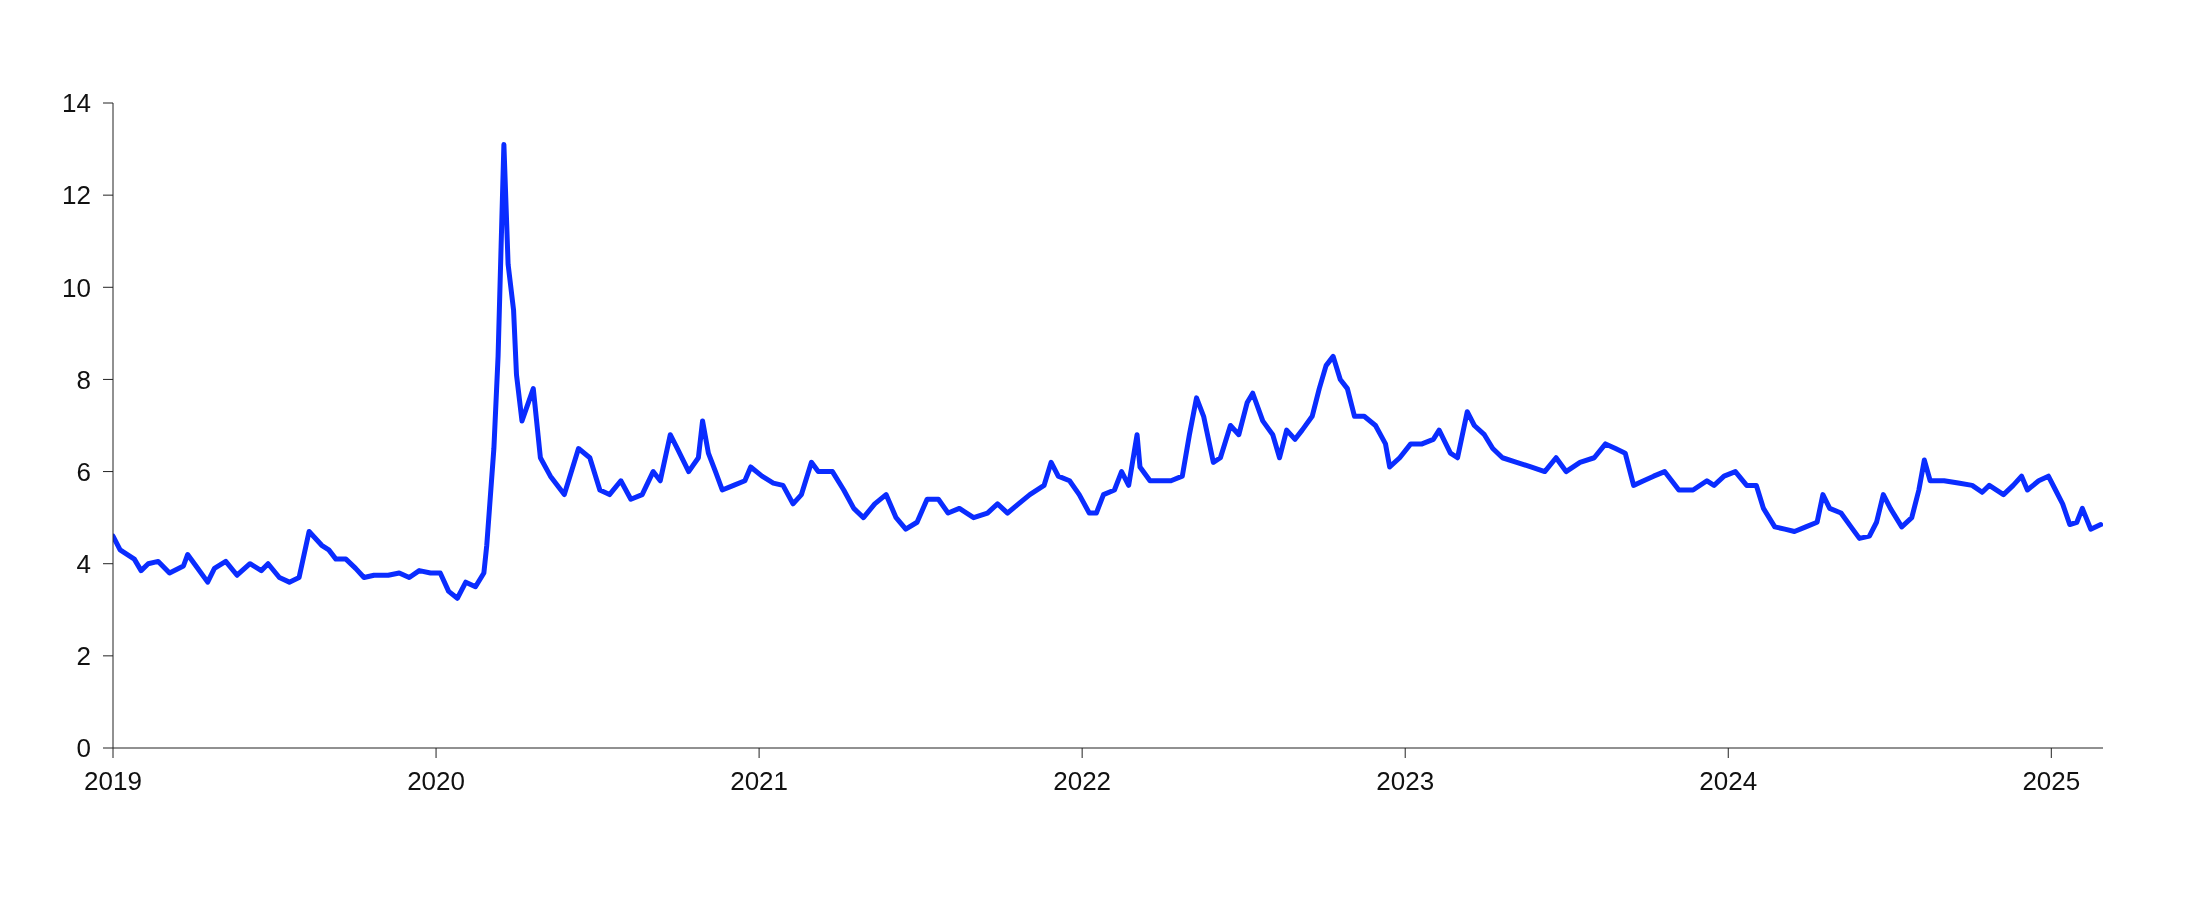 Image resolution: width=2212 pixels, height=902 pixels. I want to click on y-tick-label: 14, so click(76, 103).